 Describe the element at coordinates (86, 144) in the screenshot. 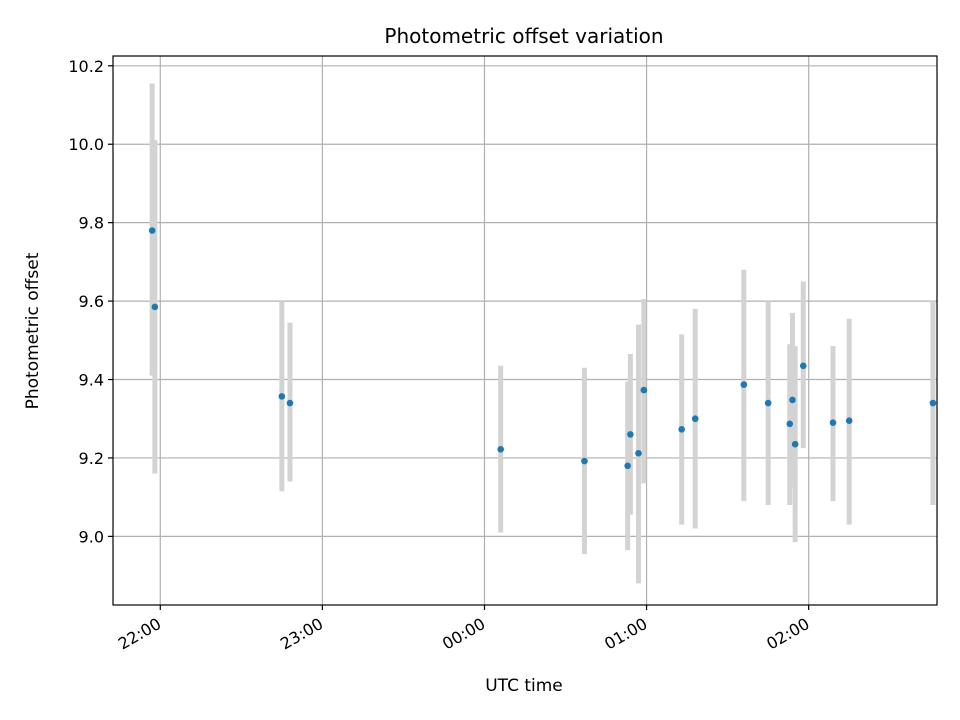

I see `y-tick-label: 10.0` at that location.